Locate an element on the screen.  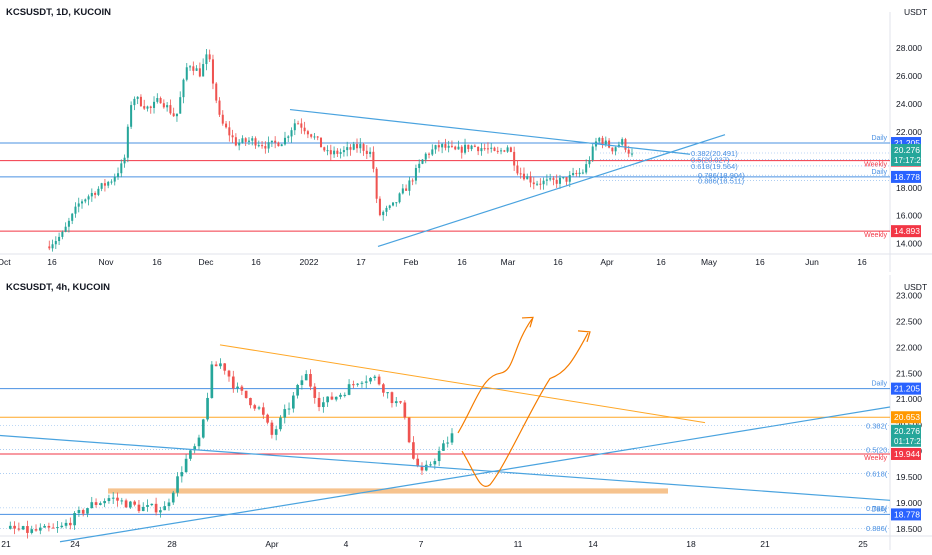
level-price-badge-text: 21.205 is located at coordinates (907, 389).